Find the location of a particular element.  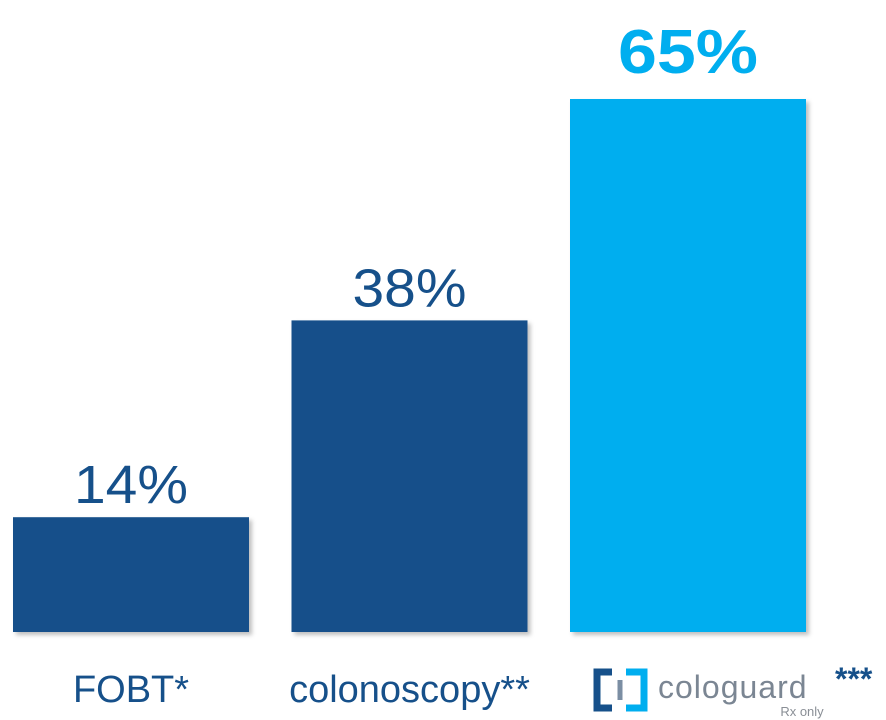

x-tick-label: cologuard is located at coordinates (733, 687).